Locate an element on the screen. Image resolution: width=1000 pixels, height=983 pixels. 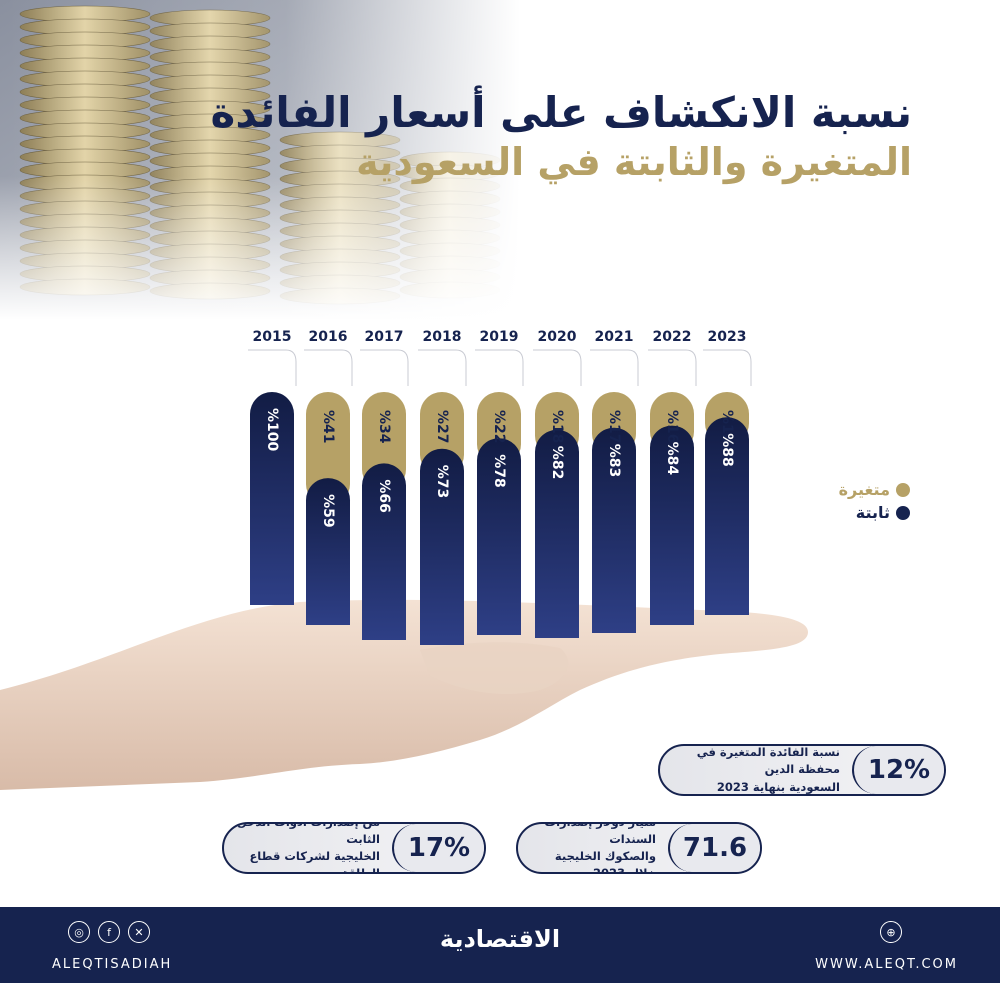
website-link: WWW.ALEQT.COM is located at coordinates (886, 964).